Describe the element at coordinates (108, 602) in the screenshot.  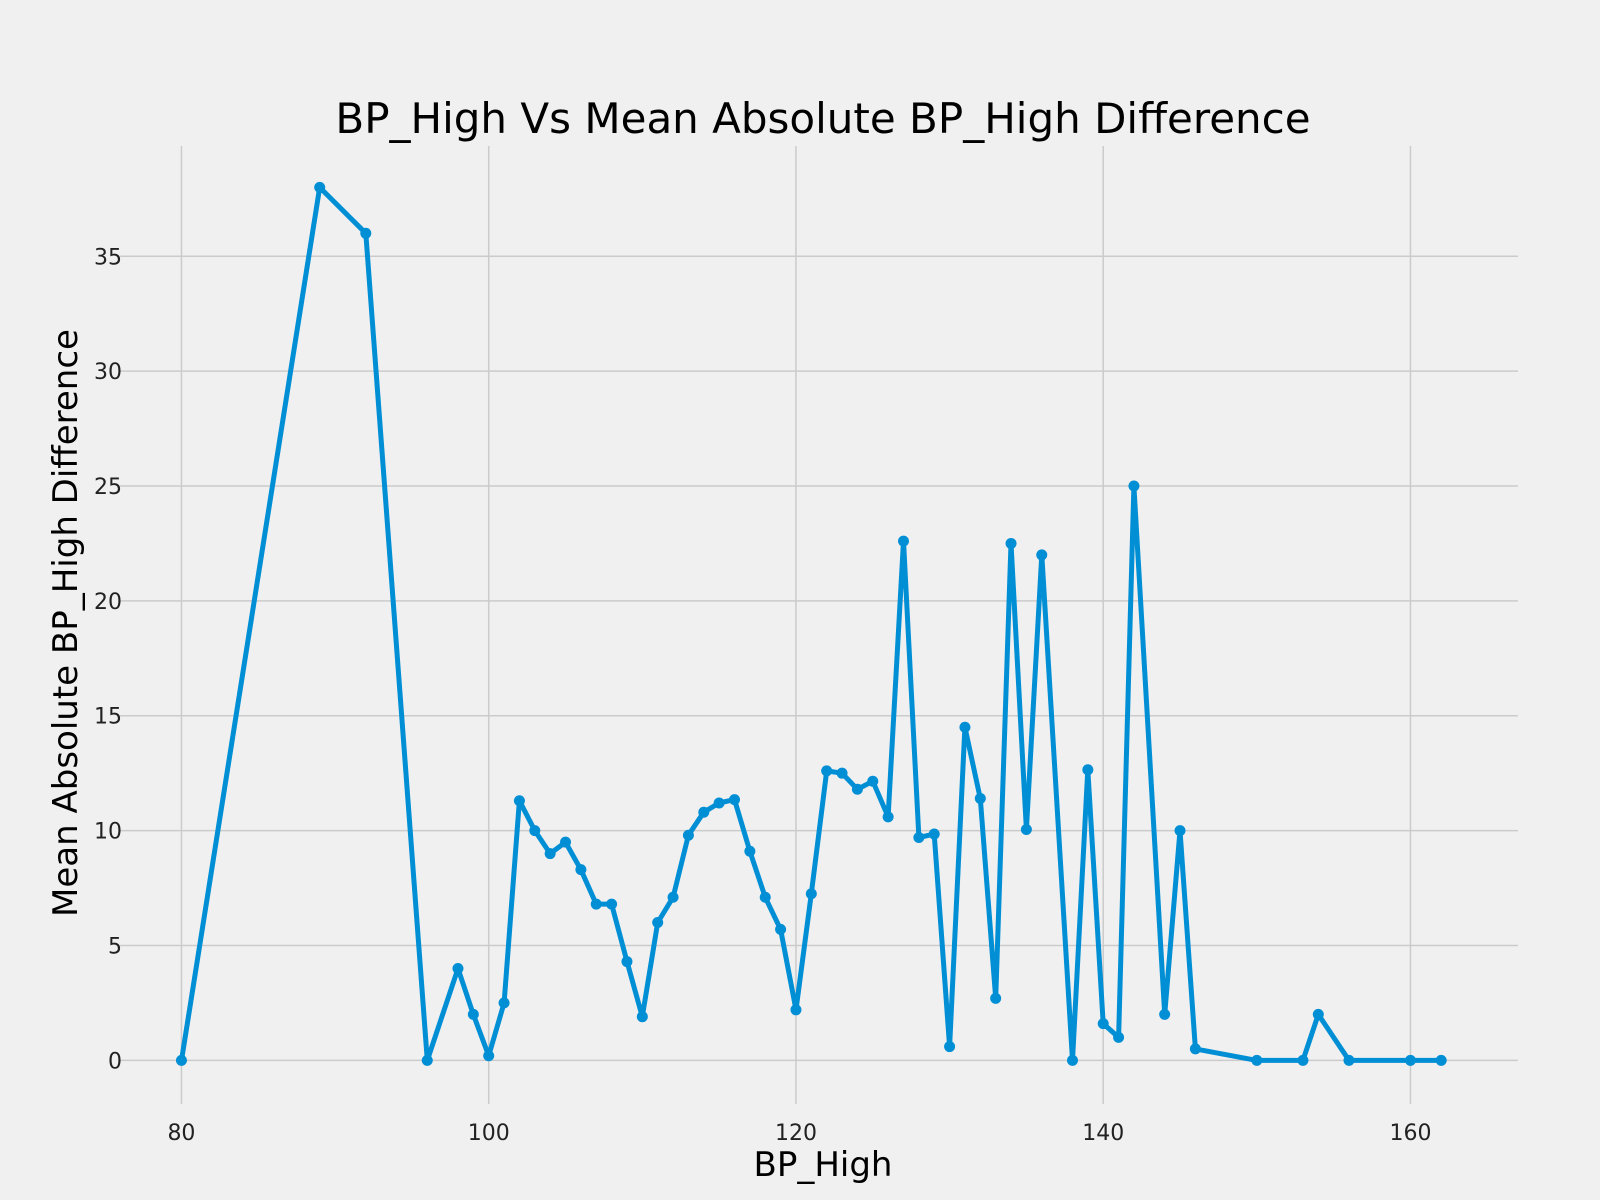
I see `y-tick-label: 20` at that location.